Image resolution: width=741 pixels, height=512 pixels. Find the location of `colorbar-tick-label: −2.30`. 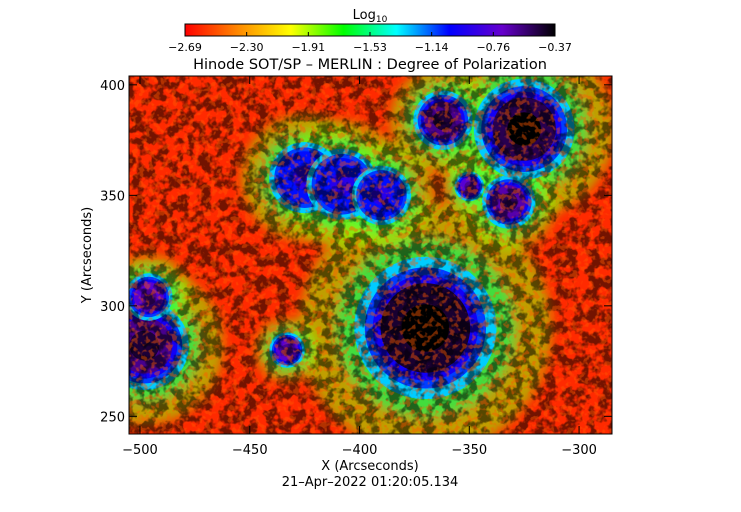

colorbar-tick-label: −2.30 is located at coordinates (247, 47).